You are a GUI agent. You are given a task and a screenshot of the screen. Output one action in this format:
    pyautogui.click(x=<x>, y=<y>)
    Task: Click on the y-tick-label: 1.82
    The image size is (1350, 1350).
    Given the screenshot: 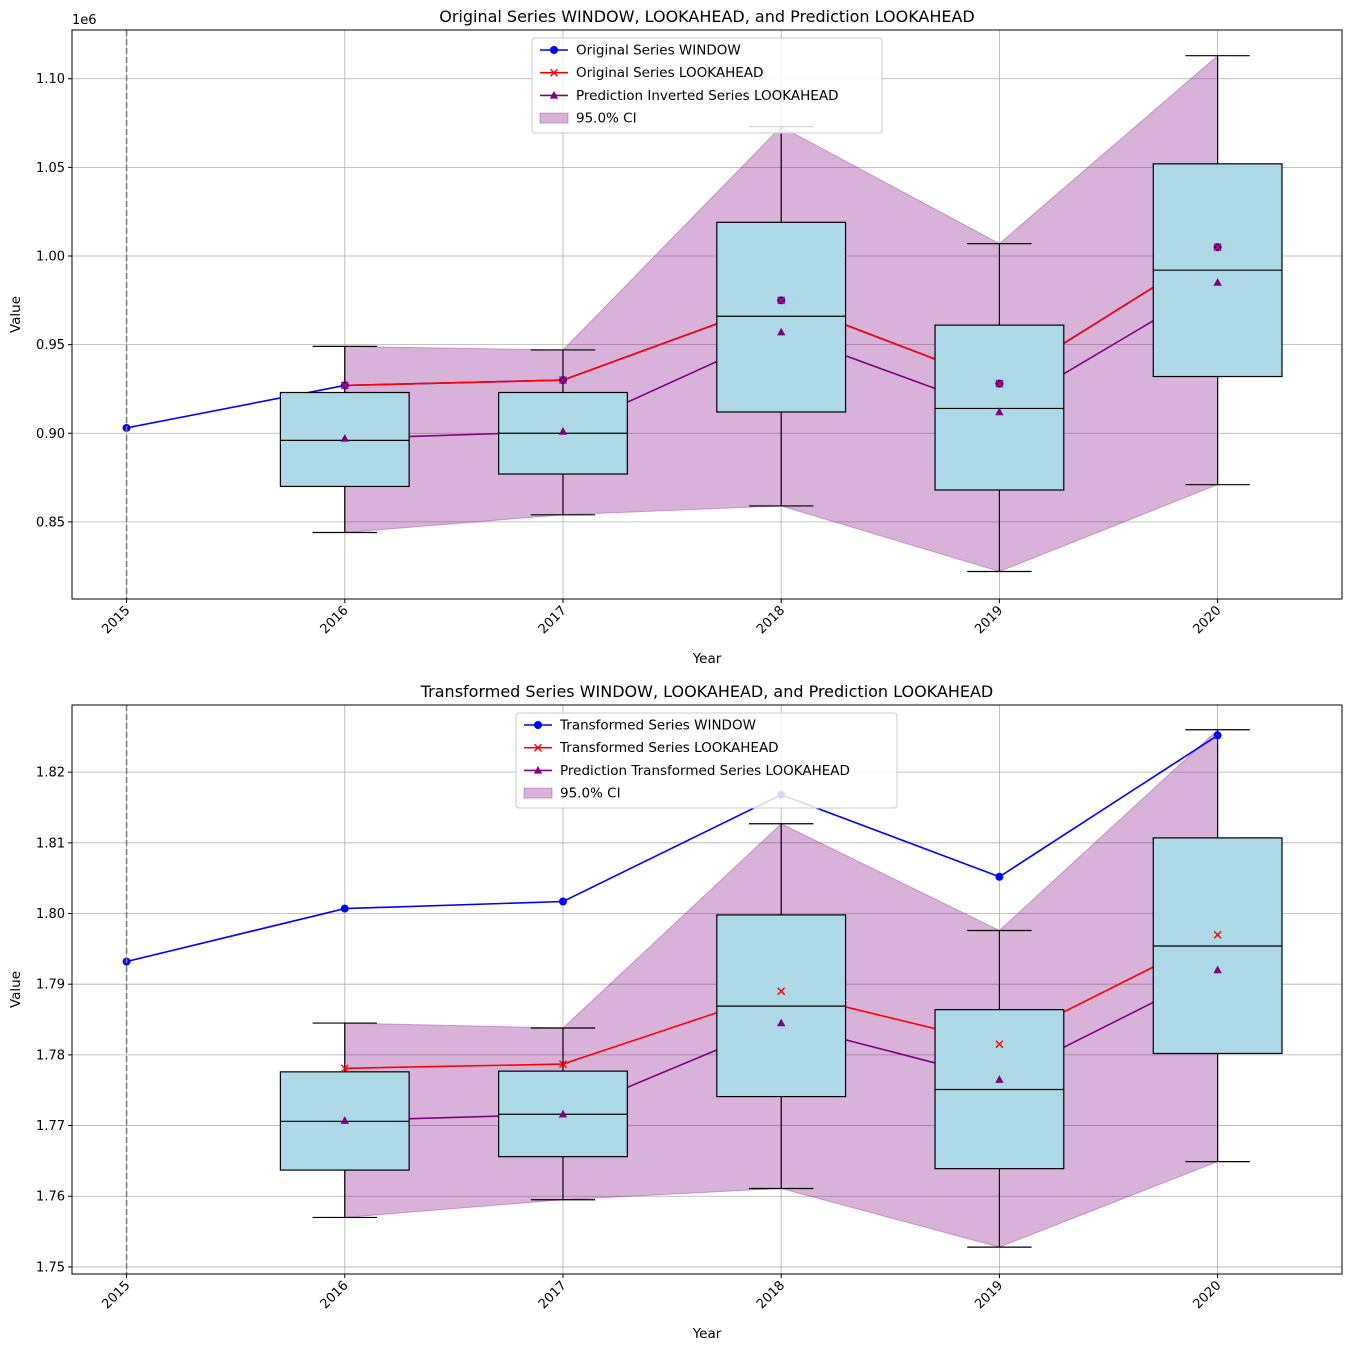 What is the action you would take?
    pyautogui.click(x=50, y=773)
    